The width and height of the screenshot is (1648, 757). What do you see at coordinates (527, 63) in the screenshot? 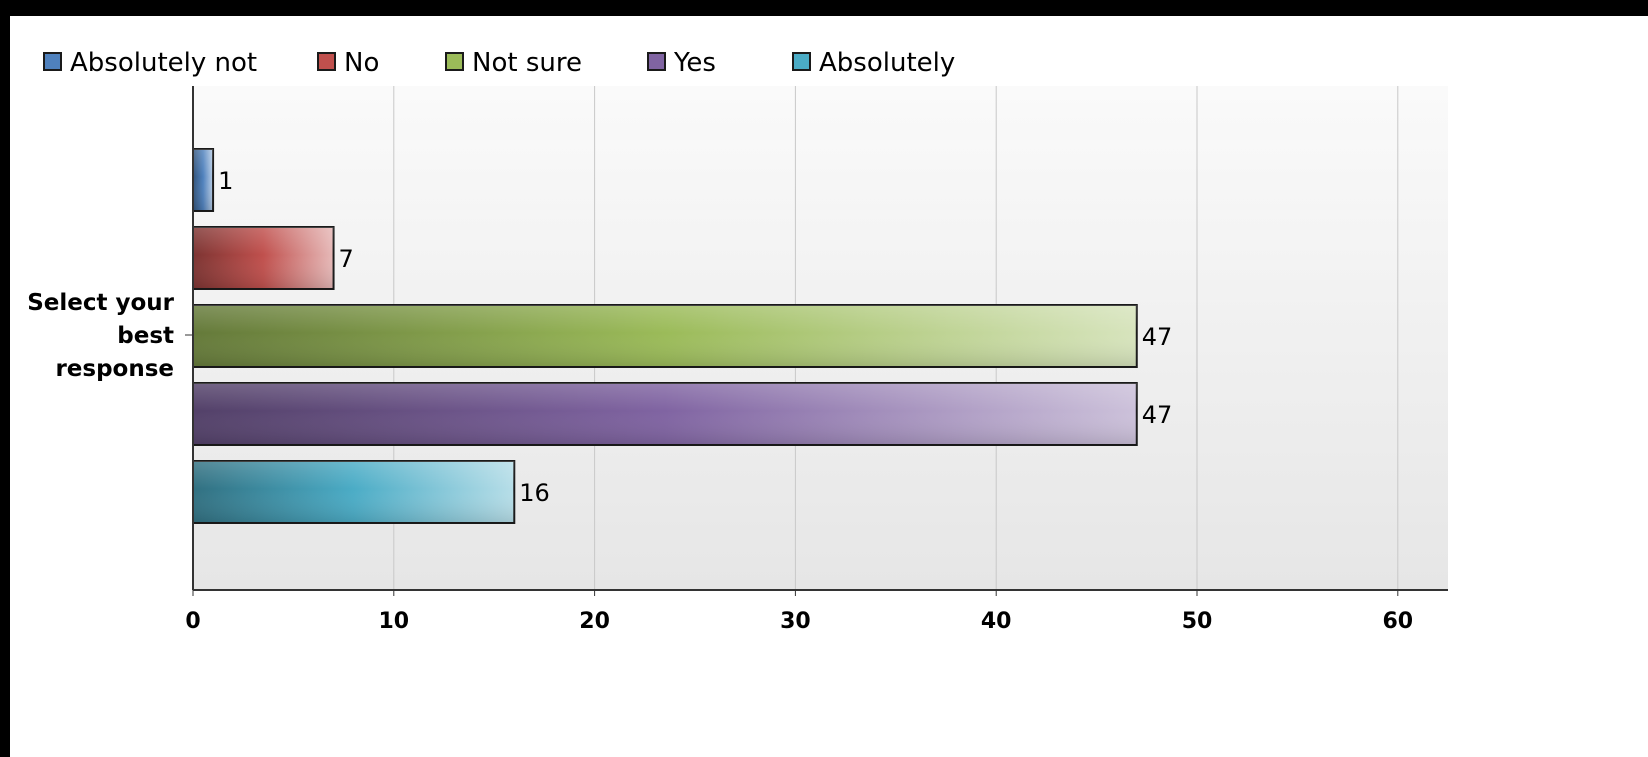
I see `legend-label: Not sure` at bounding box center [527, 63].